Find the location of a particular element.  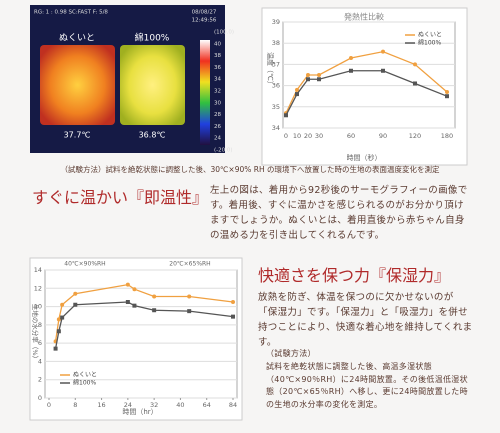

thermal-scale-label: (-20.0) is located at coordinates (223, 151).